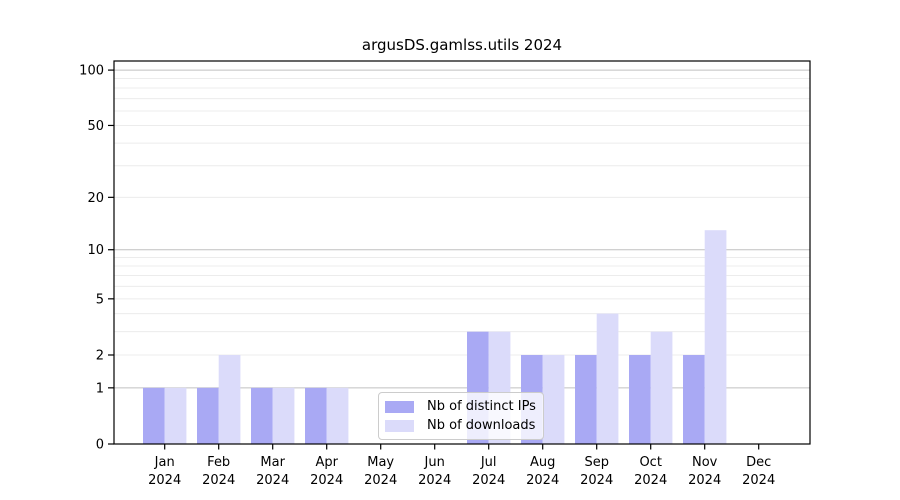  I want to click on x-tick-label-month: Jan, so click(164, 462).